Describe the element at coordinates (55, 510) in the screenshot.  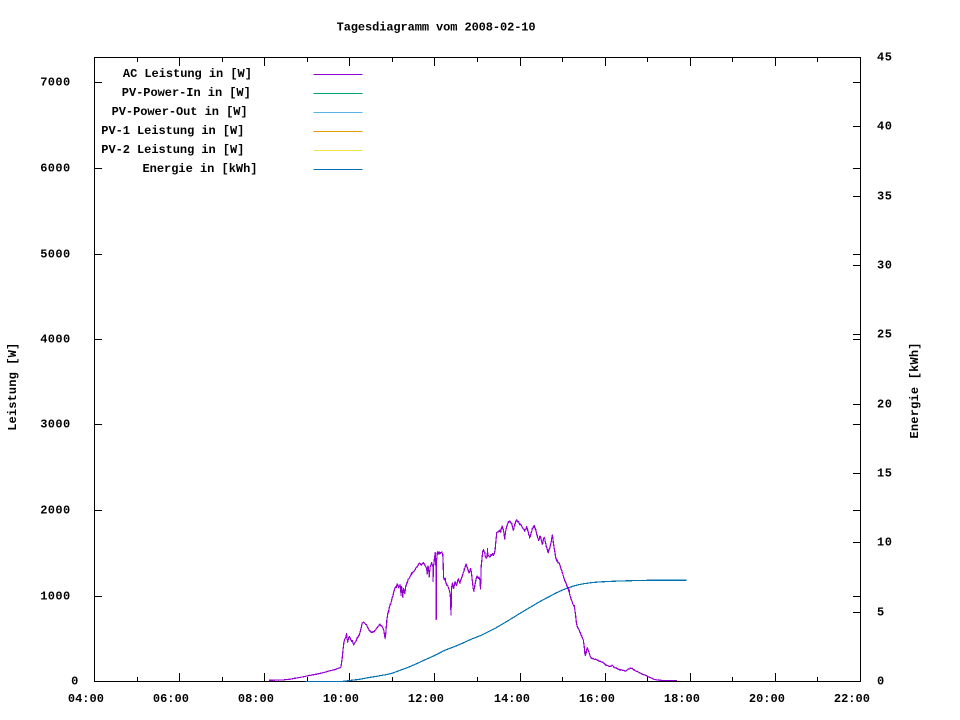
I see `svg-text: 2000` at that location.